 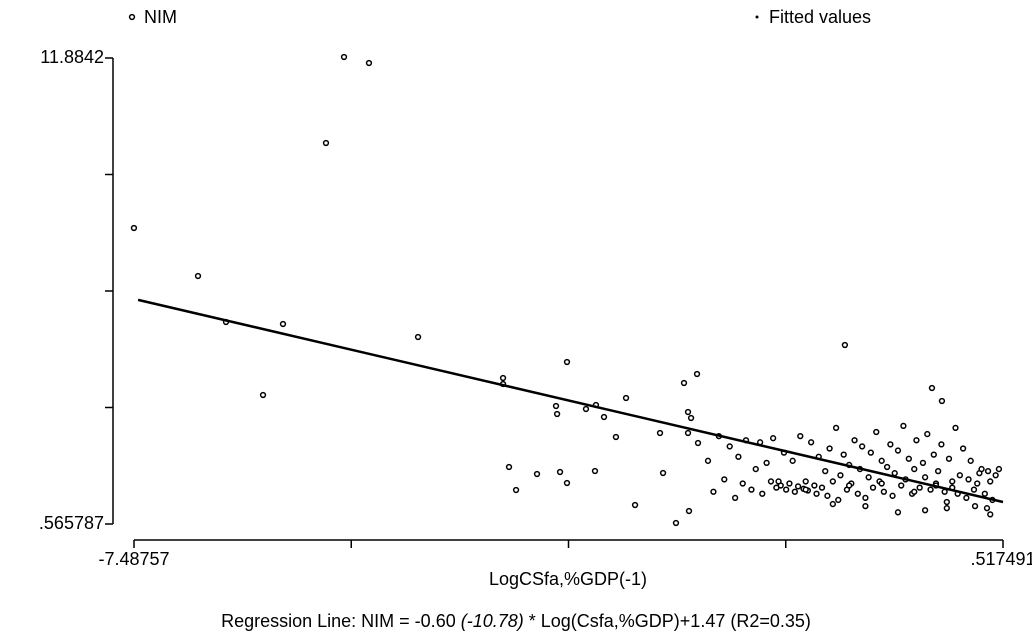 I want to click on x-tick-label: .517491, so click(x=1001, y=559).